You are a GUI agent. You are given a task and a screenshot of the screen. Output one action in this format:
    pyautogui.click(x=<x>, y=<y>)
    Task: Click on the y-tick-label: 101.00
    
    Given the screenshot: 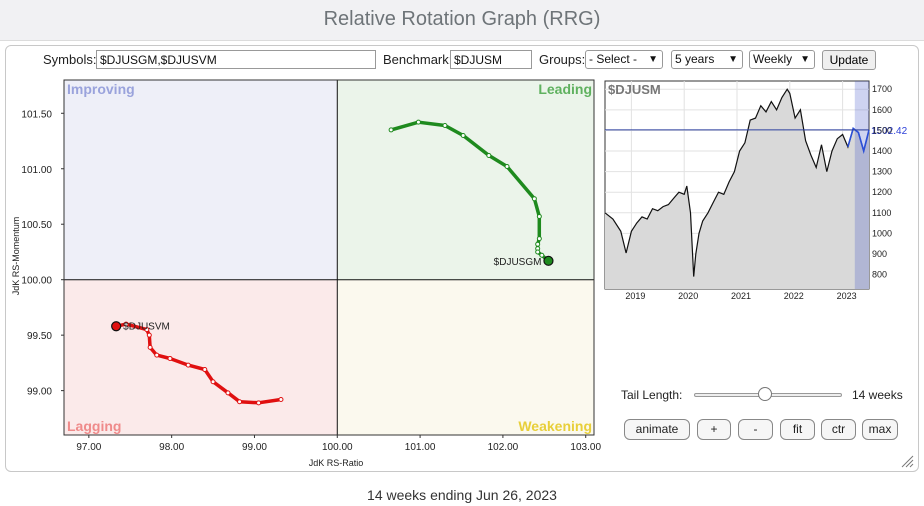 What is the action you would take?
    pyautogui.click(x=36, y=170)
    